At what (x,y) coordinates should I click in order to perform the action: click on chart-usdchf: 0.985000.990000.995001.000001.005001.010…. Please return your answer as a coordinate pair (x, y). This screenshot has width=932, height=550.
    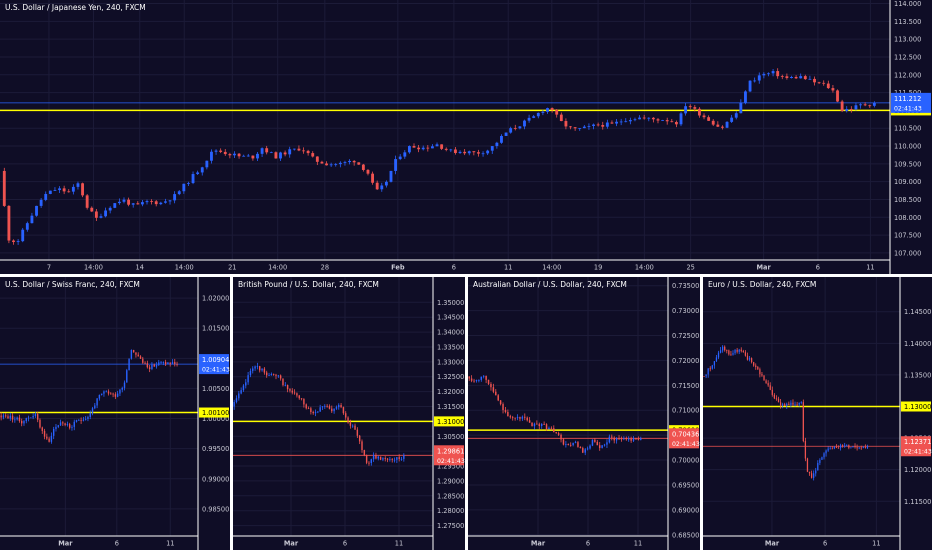
    Looking at the image, I should click on (115, 413).